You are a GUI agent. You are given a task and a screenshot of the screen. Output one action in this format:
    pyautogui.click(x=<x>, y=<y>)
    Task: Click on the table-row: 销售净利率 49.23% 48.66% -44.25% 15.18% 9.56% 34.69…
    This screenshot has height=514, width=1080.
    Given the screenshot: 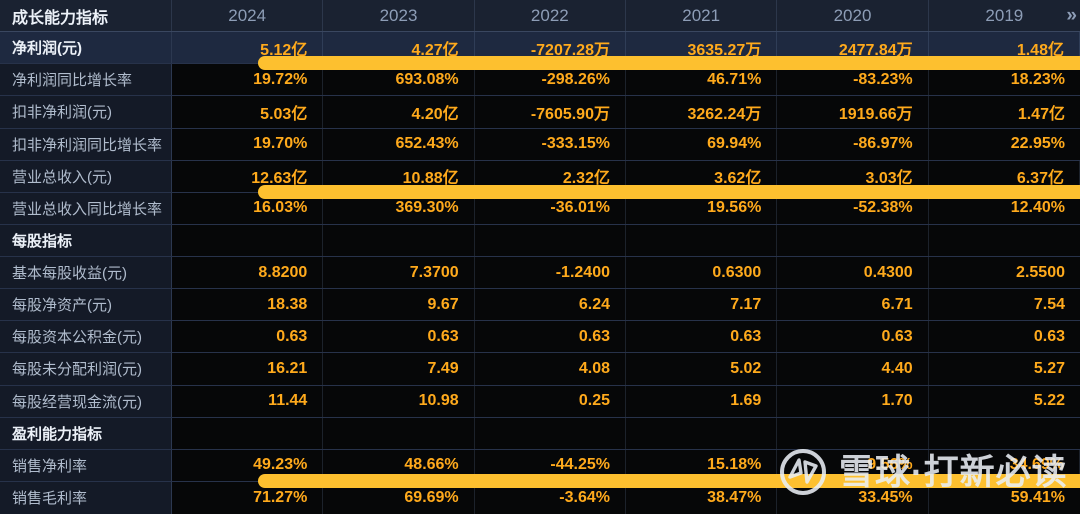 What is the action you would take?
    pyautogui.click(x=540, y=468)
    